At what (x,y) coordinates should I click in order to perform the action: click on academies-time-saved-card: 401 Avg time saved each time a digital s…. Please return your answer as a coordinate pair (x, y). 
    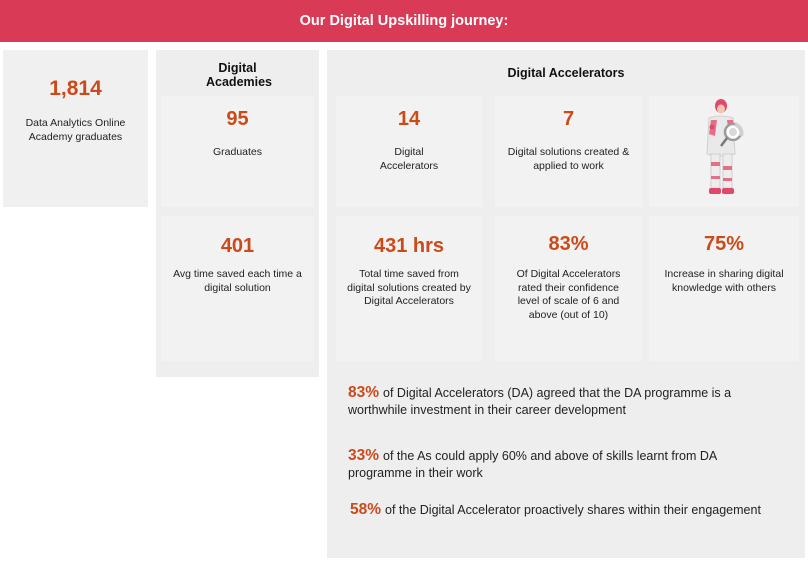
    Looking at the image, I should click on (237, 288).